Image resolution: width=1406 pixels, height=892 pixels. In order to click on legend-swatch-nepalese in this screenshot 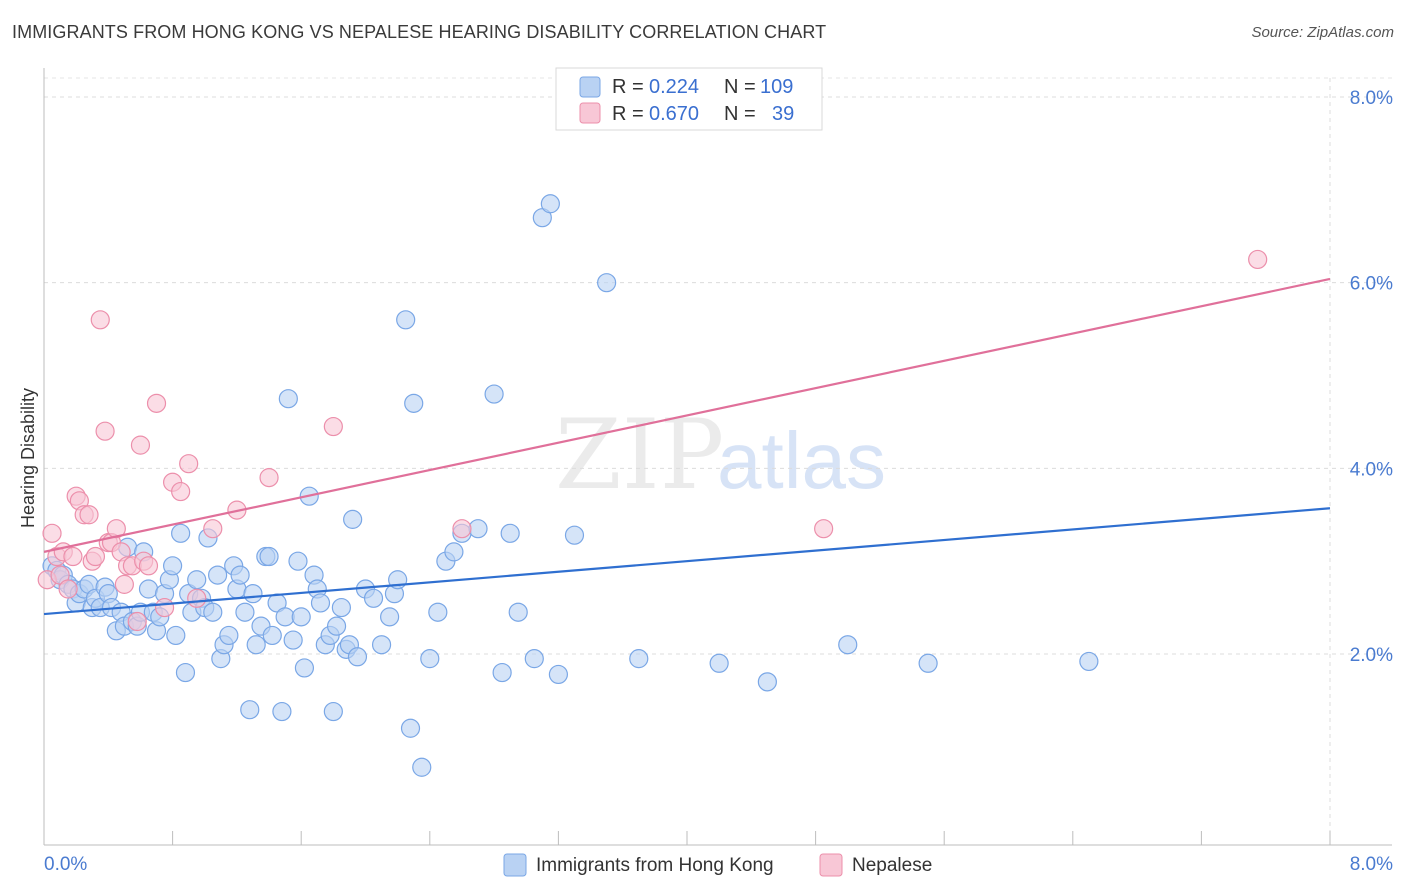, I will do `click(590, 113)`.